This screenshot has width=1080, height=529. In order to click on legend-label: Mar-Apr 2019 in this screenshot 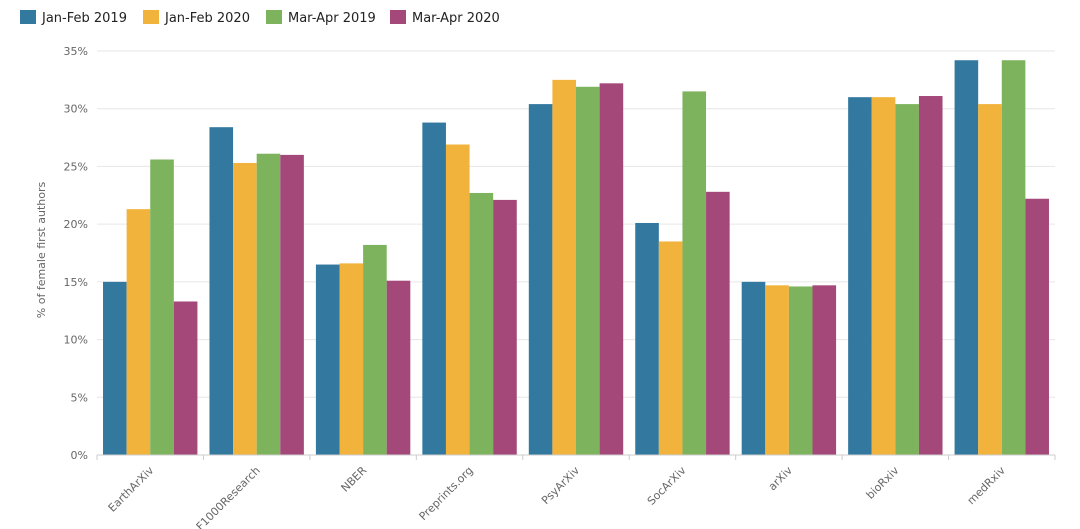, I will do `click(332, 18)`.